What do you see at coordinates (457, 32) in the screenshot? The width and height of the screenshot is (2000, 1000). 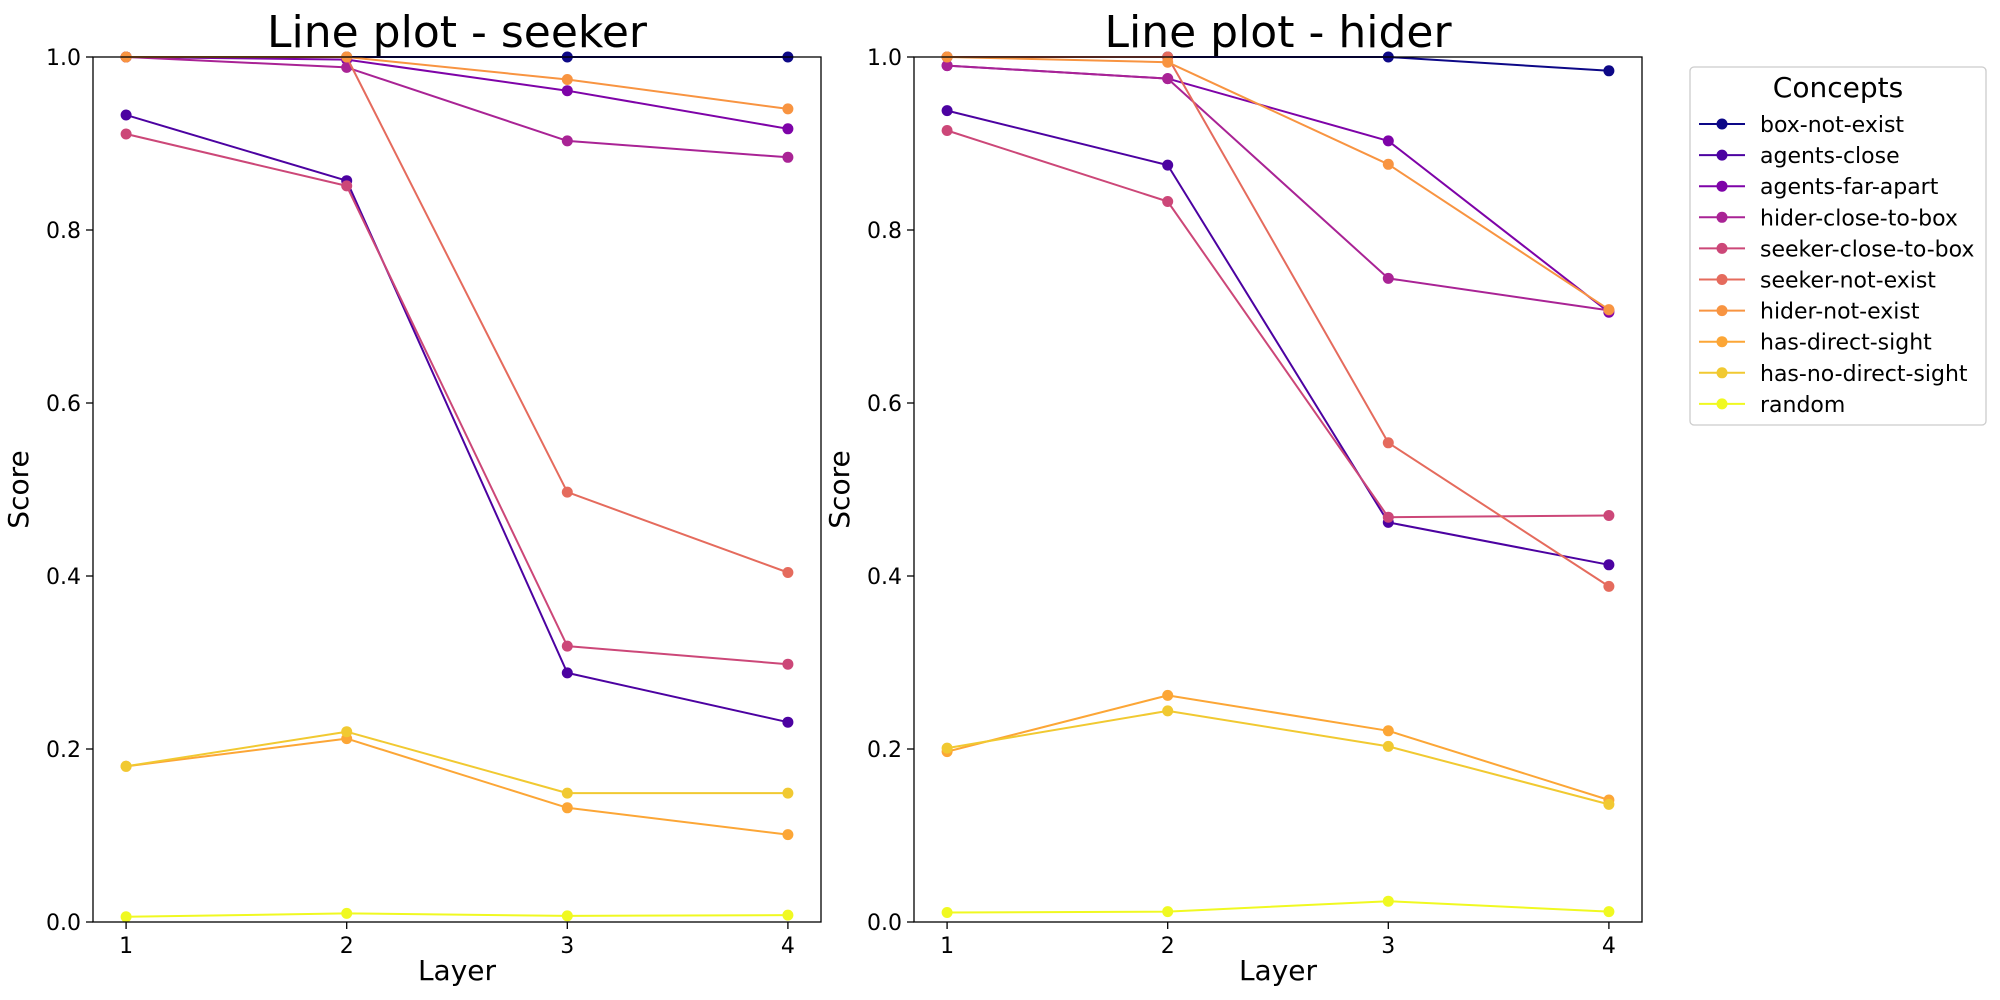 I see `chart-title: Line plot - seeker` at bounding box center [457, 32].